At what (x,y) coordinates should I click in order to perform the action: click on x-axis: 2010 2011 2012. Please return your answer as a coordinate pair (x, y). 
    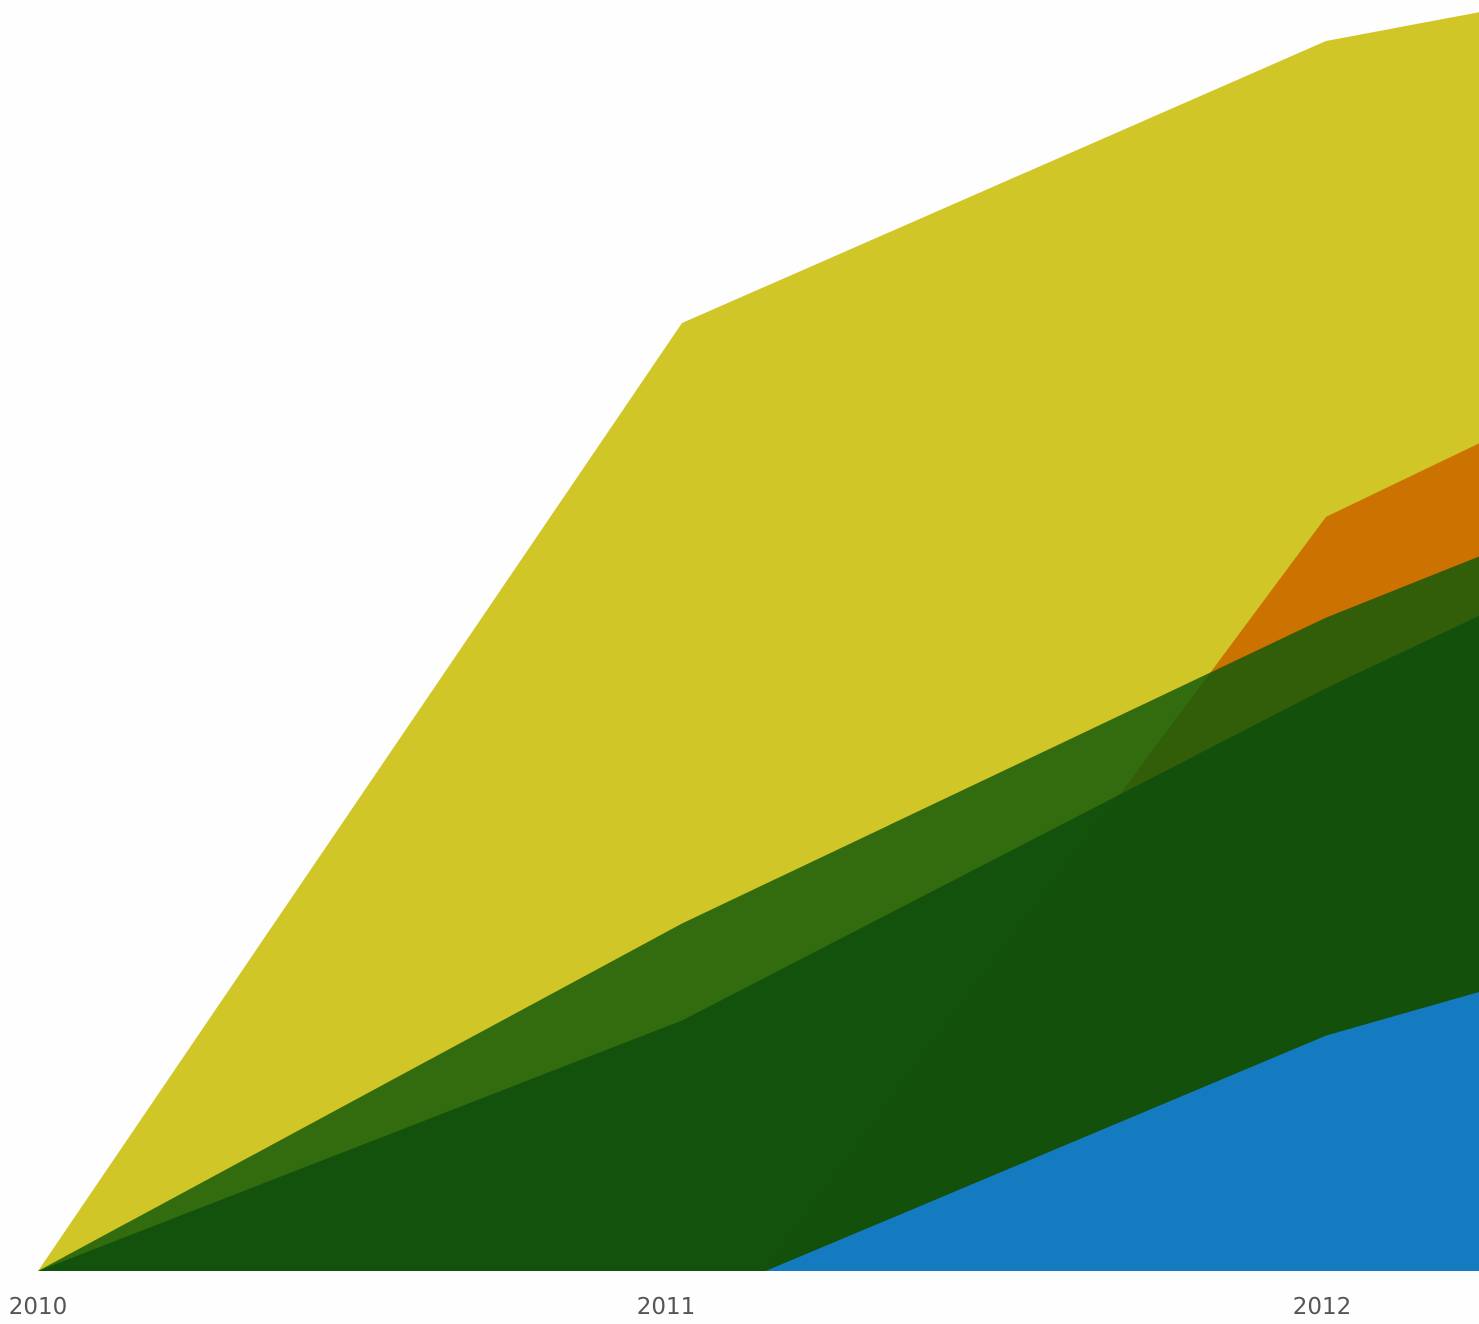
    Looking at the image, I should click on (680, 1307).